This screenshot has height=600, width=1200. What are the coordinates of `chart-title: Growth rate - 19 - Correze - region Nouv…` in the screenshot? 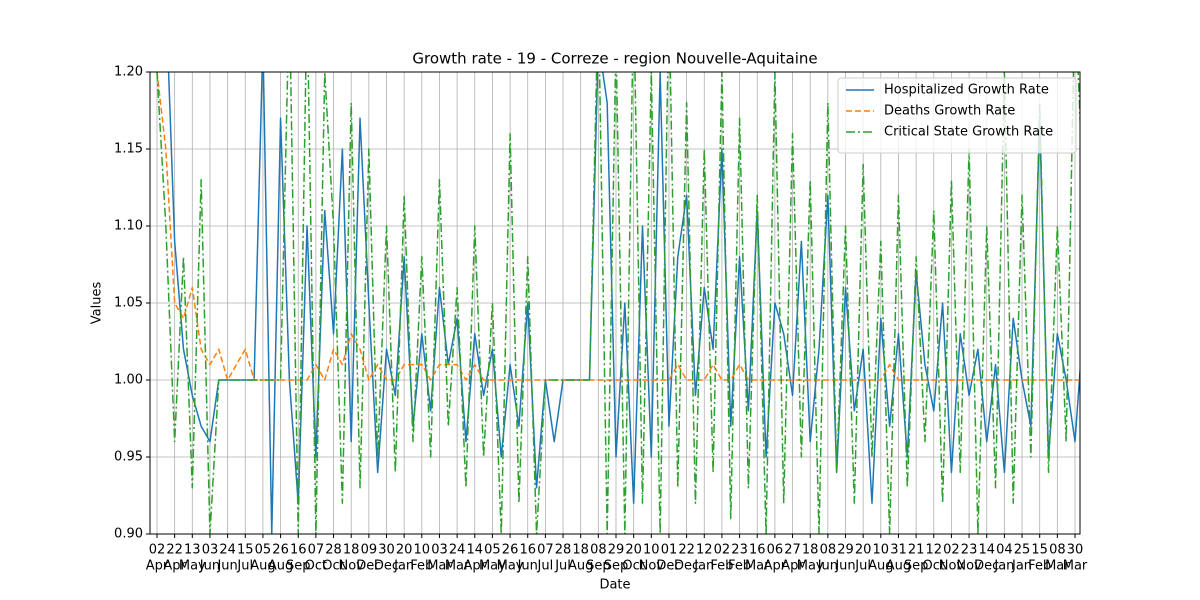 It's located at (614, 59).